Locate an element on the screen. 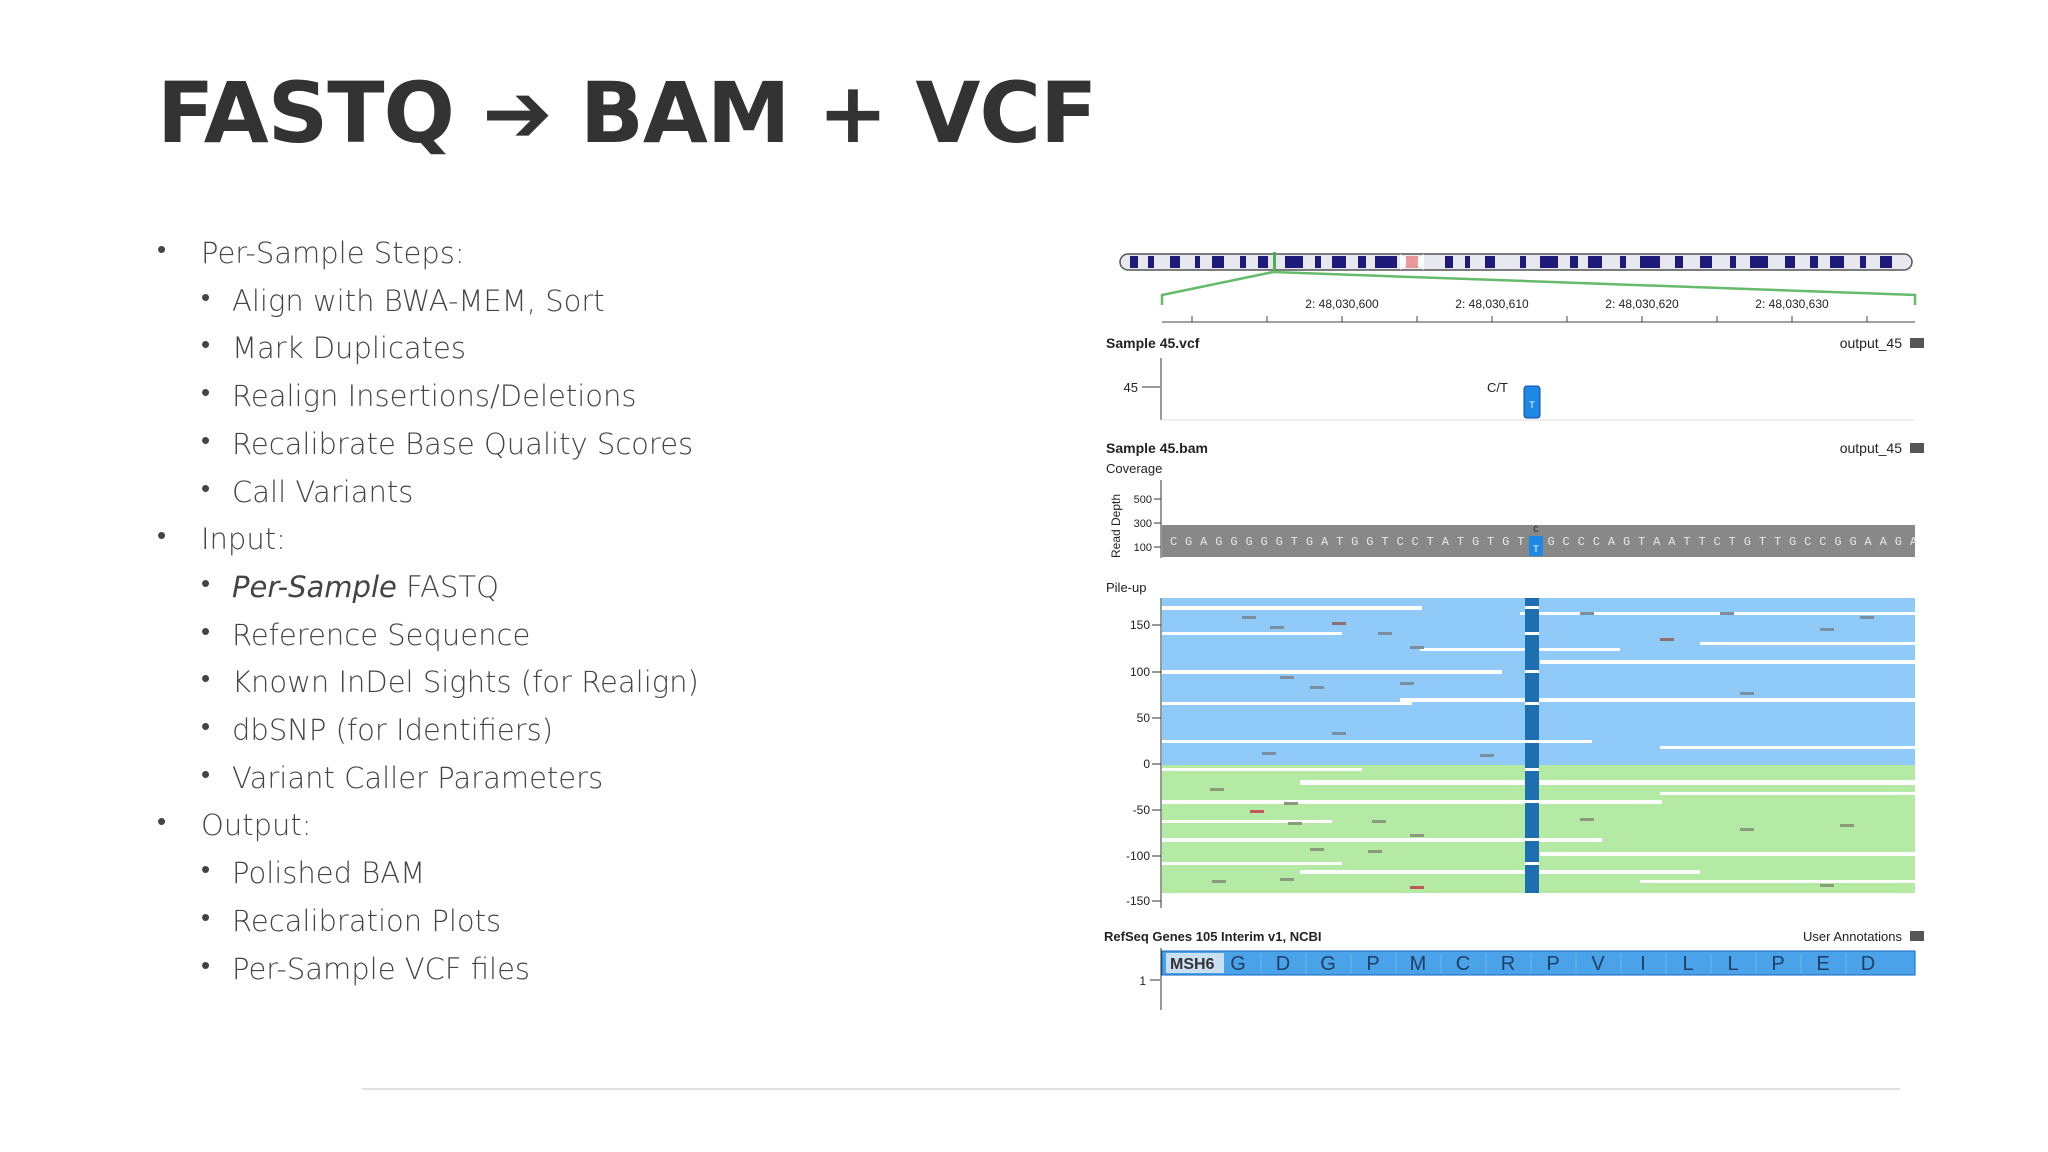 The width and height of the screenshot is (2048, 1152). amino-acid: E is located at coordinates (1822, 964).